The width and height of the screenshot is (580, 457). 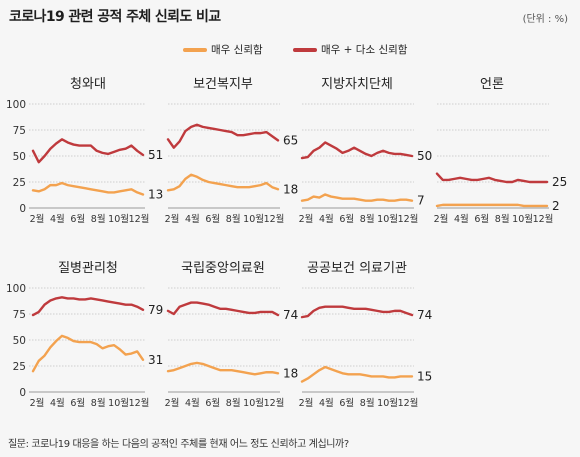 I want to click on legend-label-total: 매우 + 다소 신뢰함, so click(x=364, y=50).